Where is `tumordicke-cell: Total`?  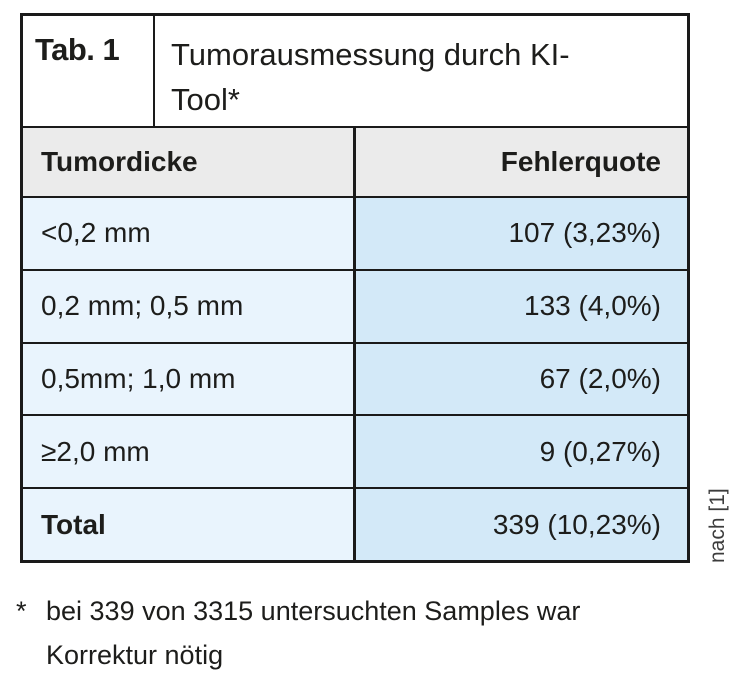
tumordicke-cell: Total is located at coordinates (188, 524).